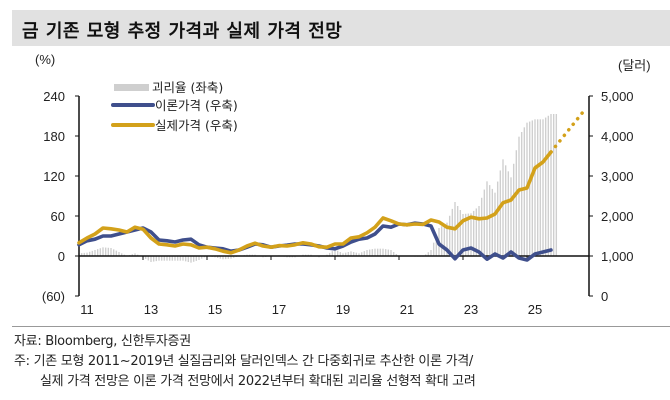 The height and width of the screenshot is (400, 670). Describe the element at coordinates (131, 87) in the screenshot. I see `legend-swatch-gap` at that location.